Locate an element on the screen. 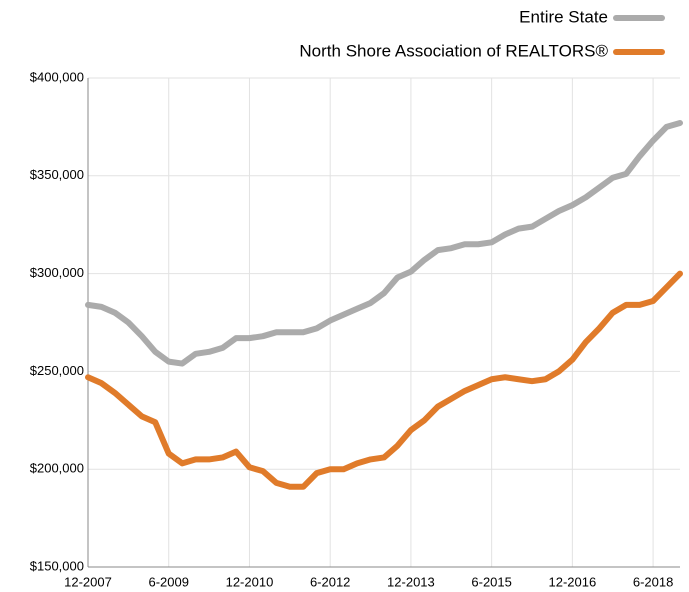 The image size is (689, 592). x-tick-label: 6-2009 is located at coordinates (168, 581).